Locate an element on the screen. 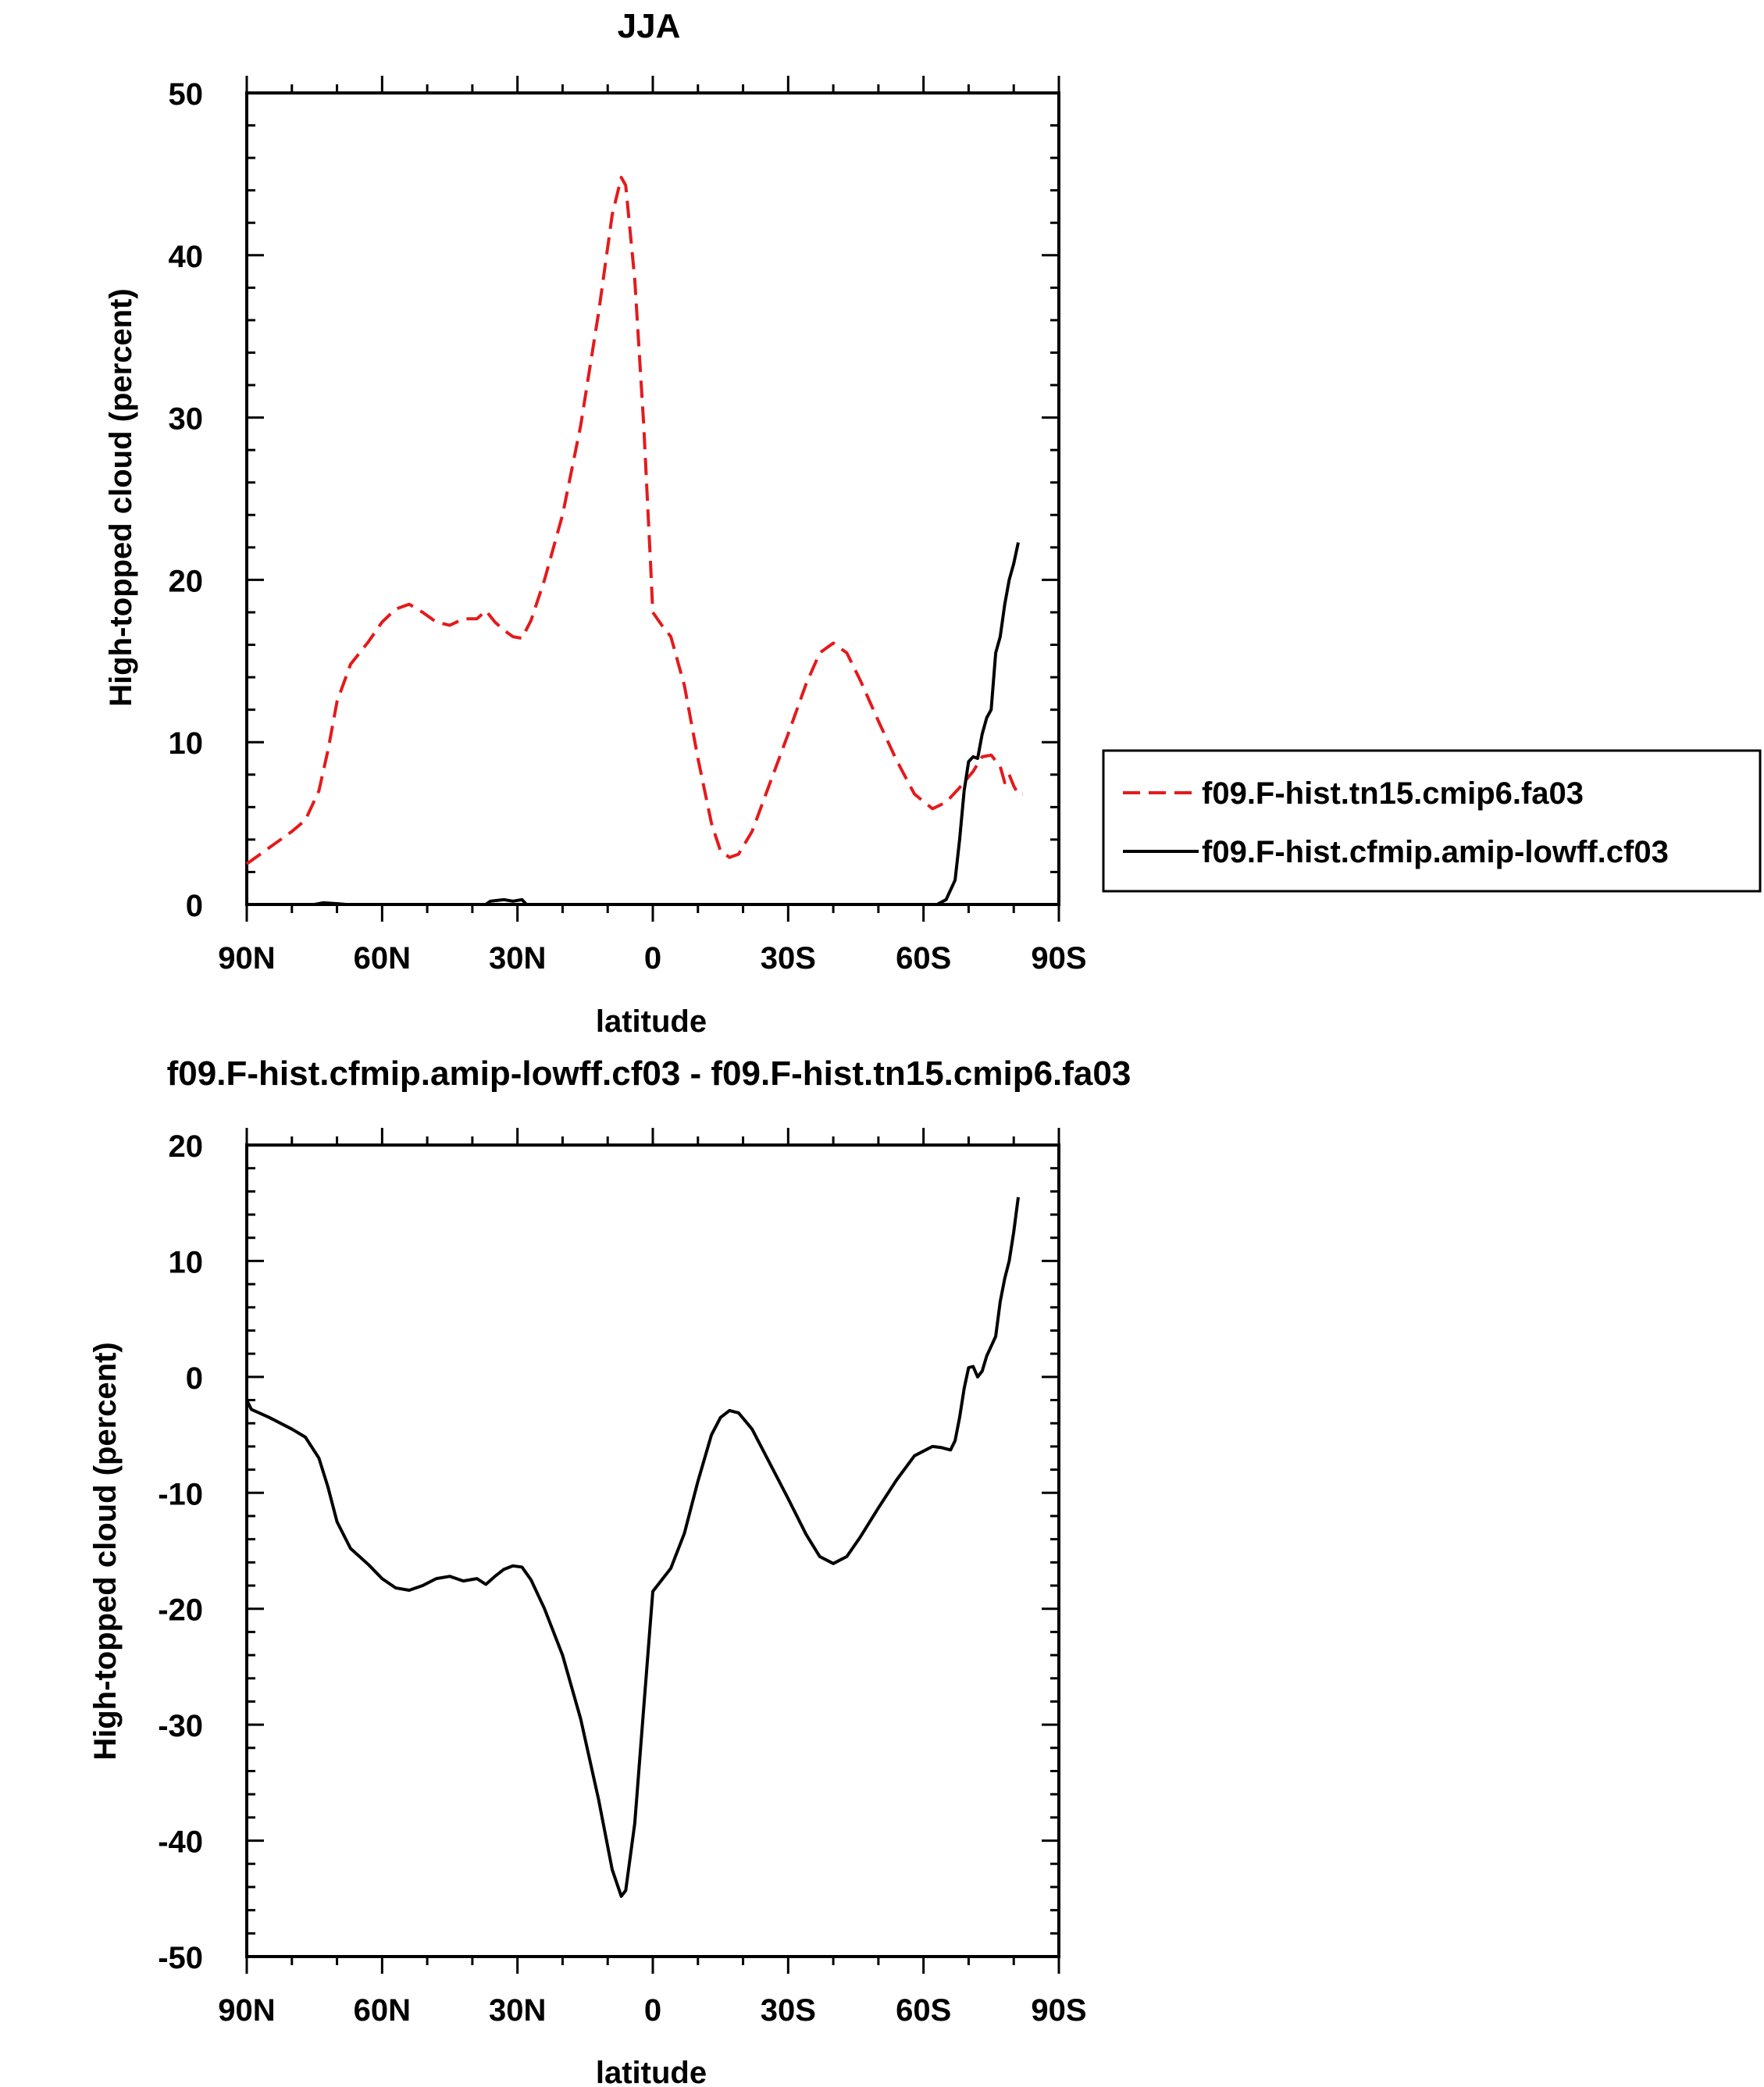  y-tick-label: 30 is located at coordinates (186, 419).